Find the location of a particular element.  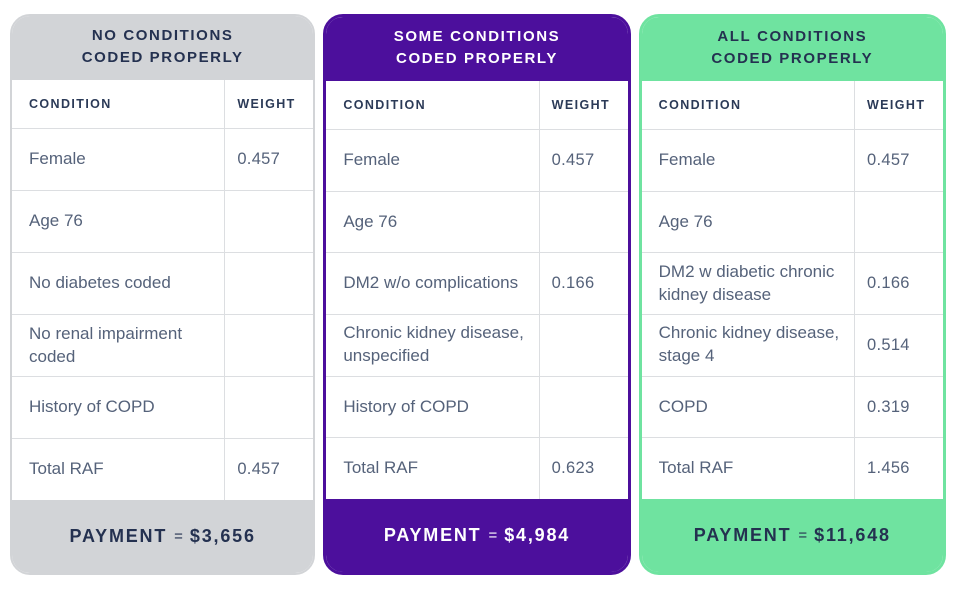

card-some-conditions-header: SOME CONDITIONS CODED PROPERLY is located at coordinates (477, 49).